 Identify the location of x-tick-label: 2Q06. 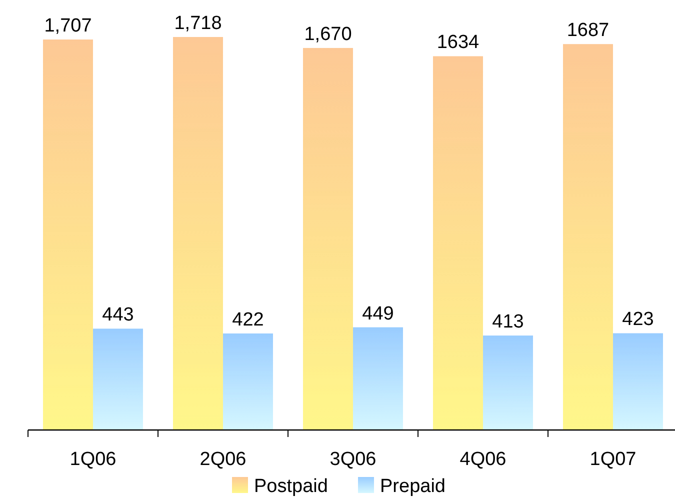
(223, 459).